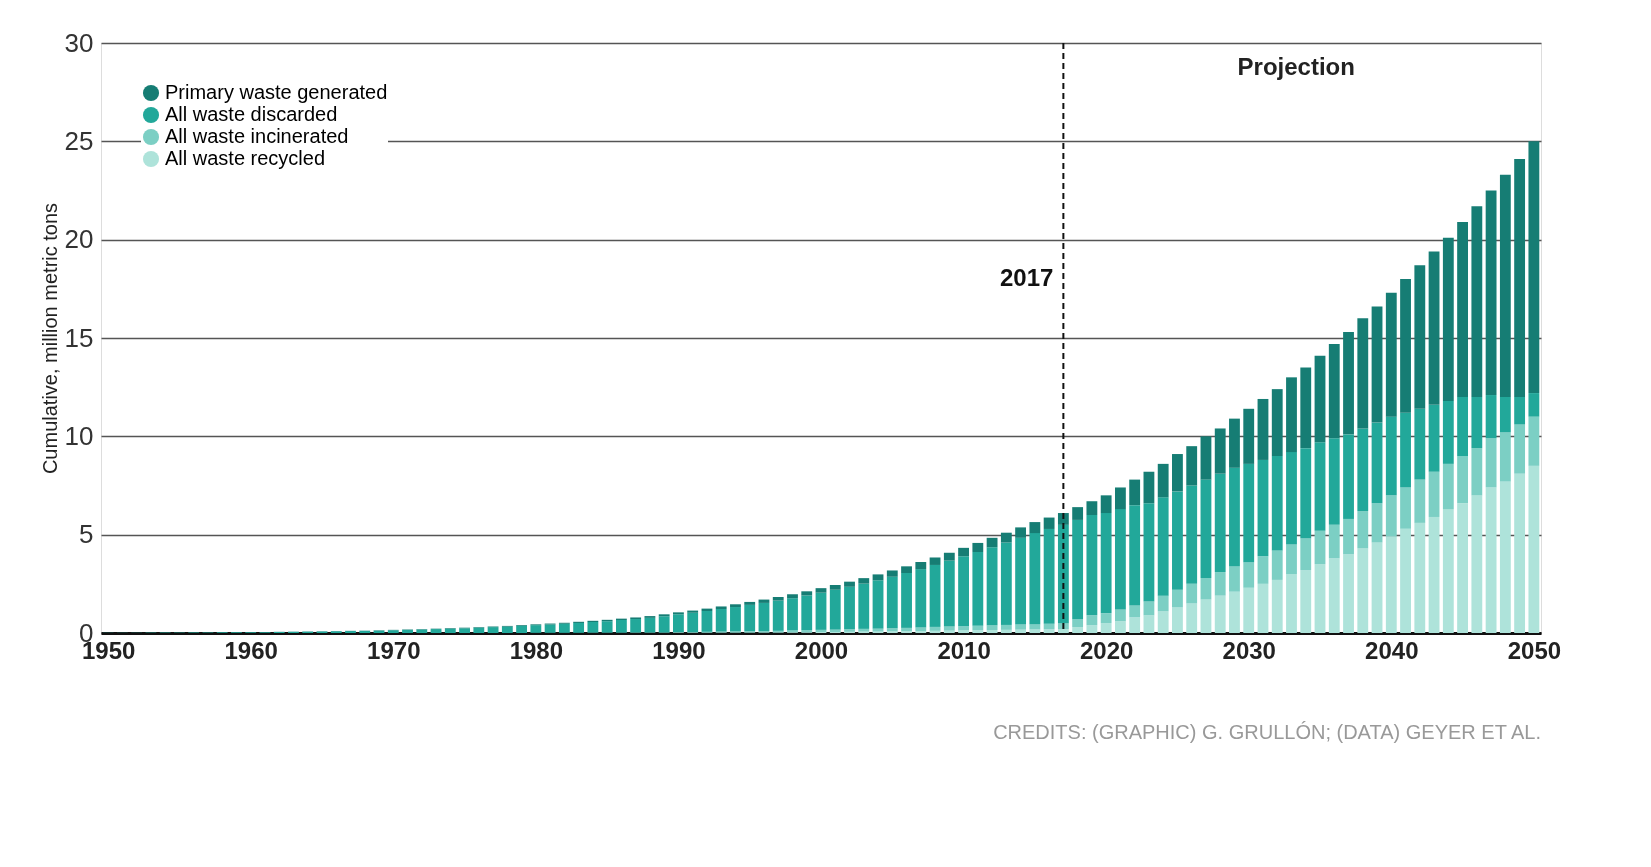 Image resolution: width=1651 pixels, height=867 pixels. What do you see at coordinates (1267, 732) in the screenshot?
I see `text: CREDITS: (GRAPHIC) G. GRULLÓN; (DATA) GEYER ET AL.` at bounding box center [1267, 732].